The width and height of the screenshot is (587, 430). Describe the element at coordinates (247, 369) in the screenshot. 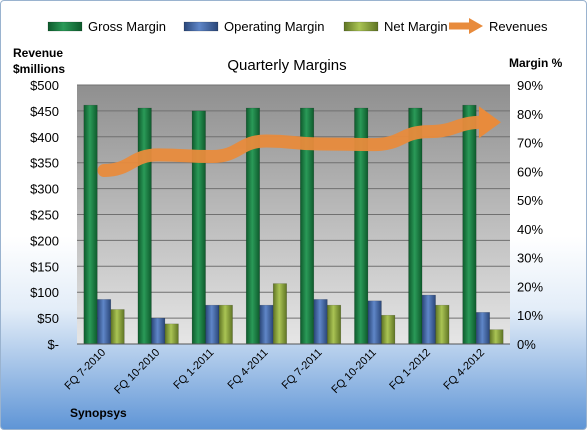

I see `category-label: FQ 4-2011` at that location.